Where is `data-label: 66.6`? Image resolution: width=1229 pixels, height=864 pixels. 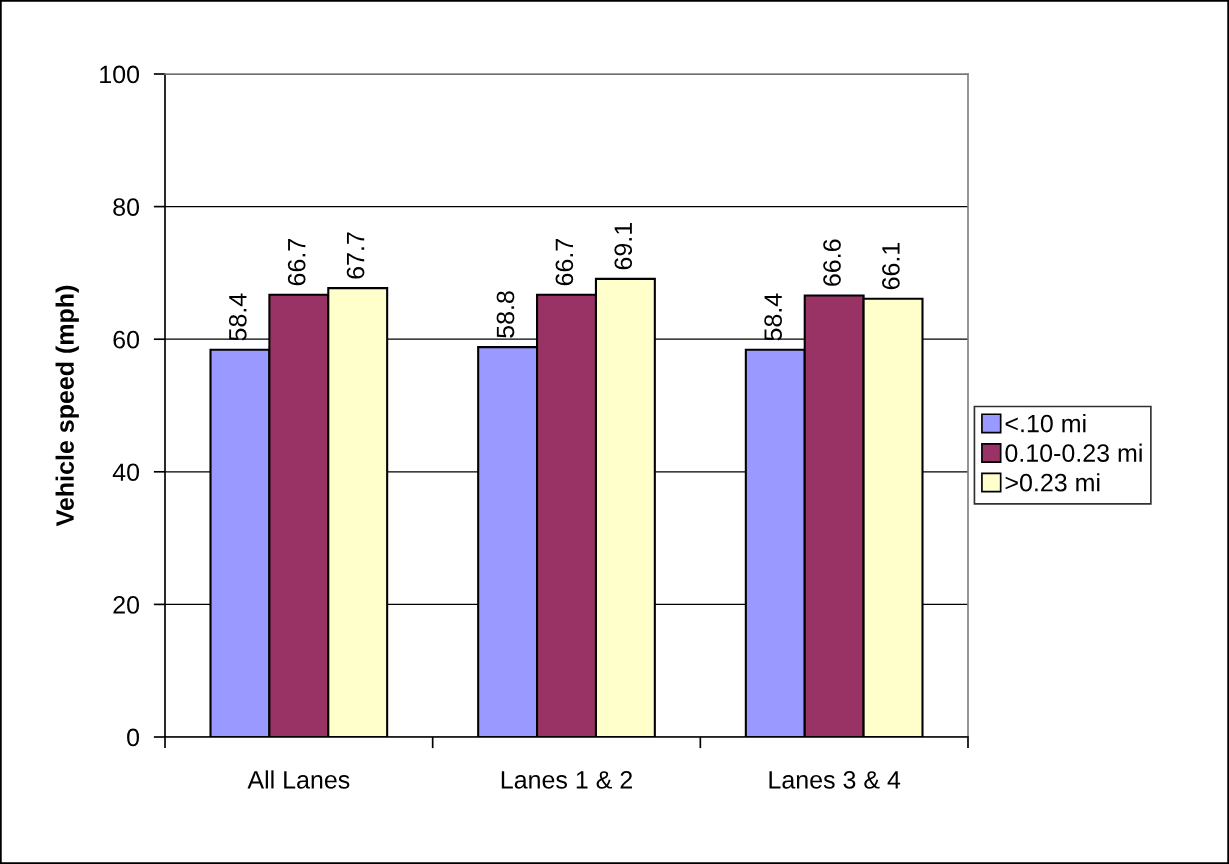 data-label: 66.6 is located at coordinates (832, 262).